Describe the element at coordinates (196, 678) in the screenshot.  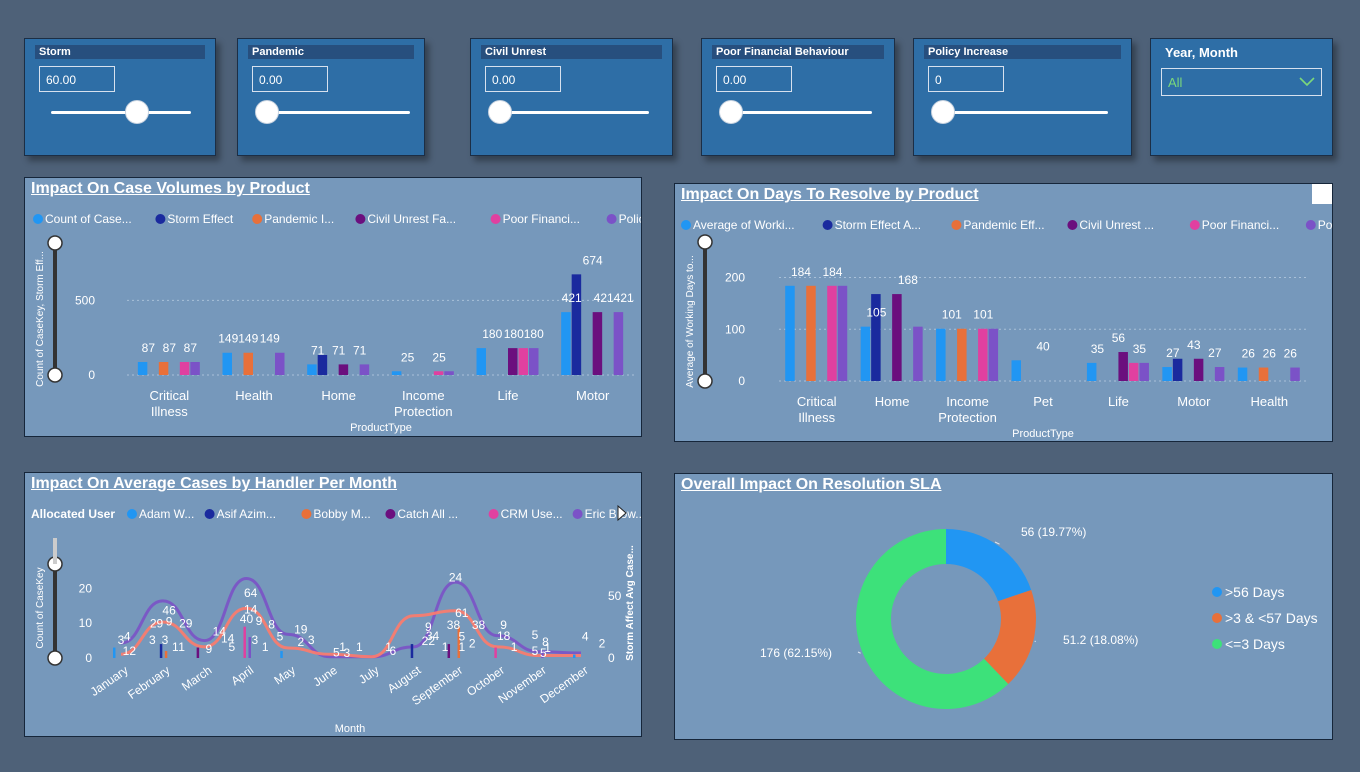
I see `x-tick-label: March` at that location.